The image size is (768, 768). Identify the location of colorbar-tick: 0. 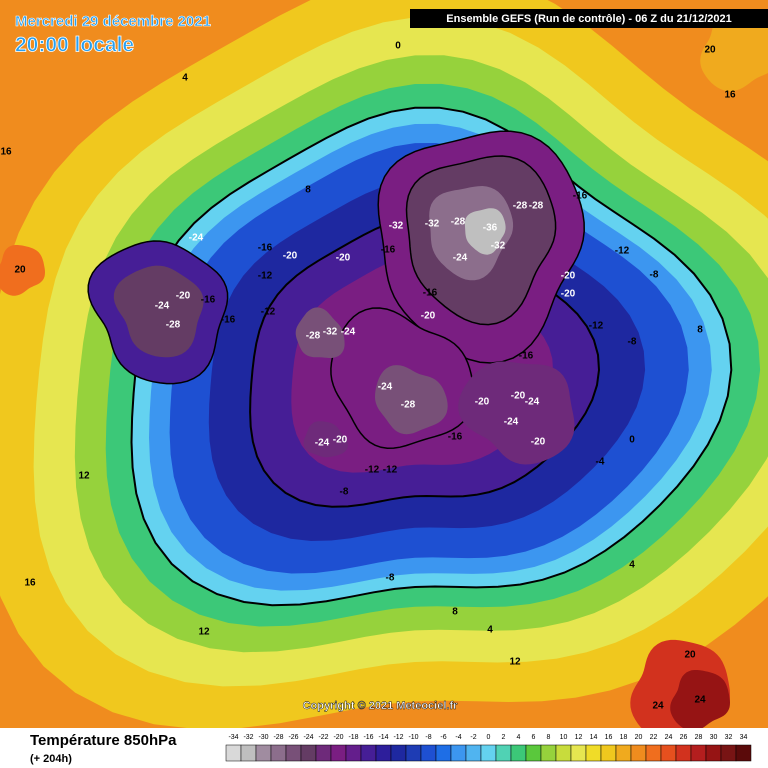
(489, 737).